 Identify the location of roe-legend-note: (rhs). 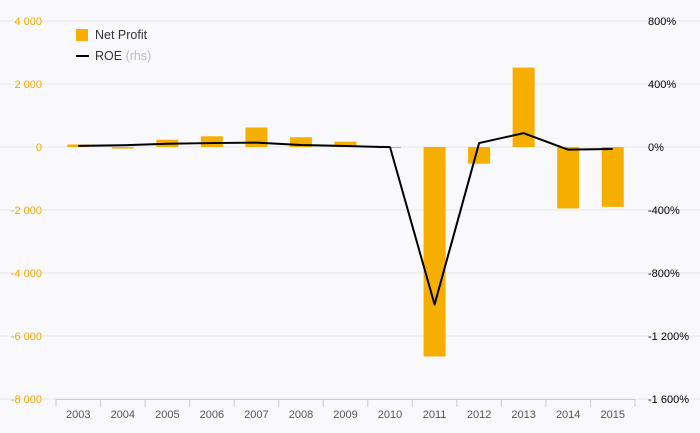
(139, 56).